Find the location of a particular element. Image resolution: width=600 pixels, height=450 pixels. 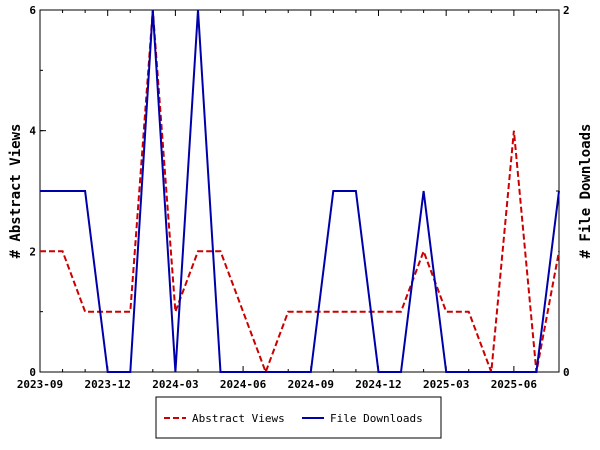

x-tick-label: 2024-03 is located at coordinates (175, 384).